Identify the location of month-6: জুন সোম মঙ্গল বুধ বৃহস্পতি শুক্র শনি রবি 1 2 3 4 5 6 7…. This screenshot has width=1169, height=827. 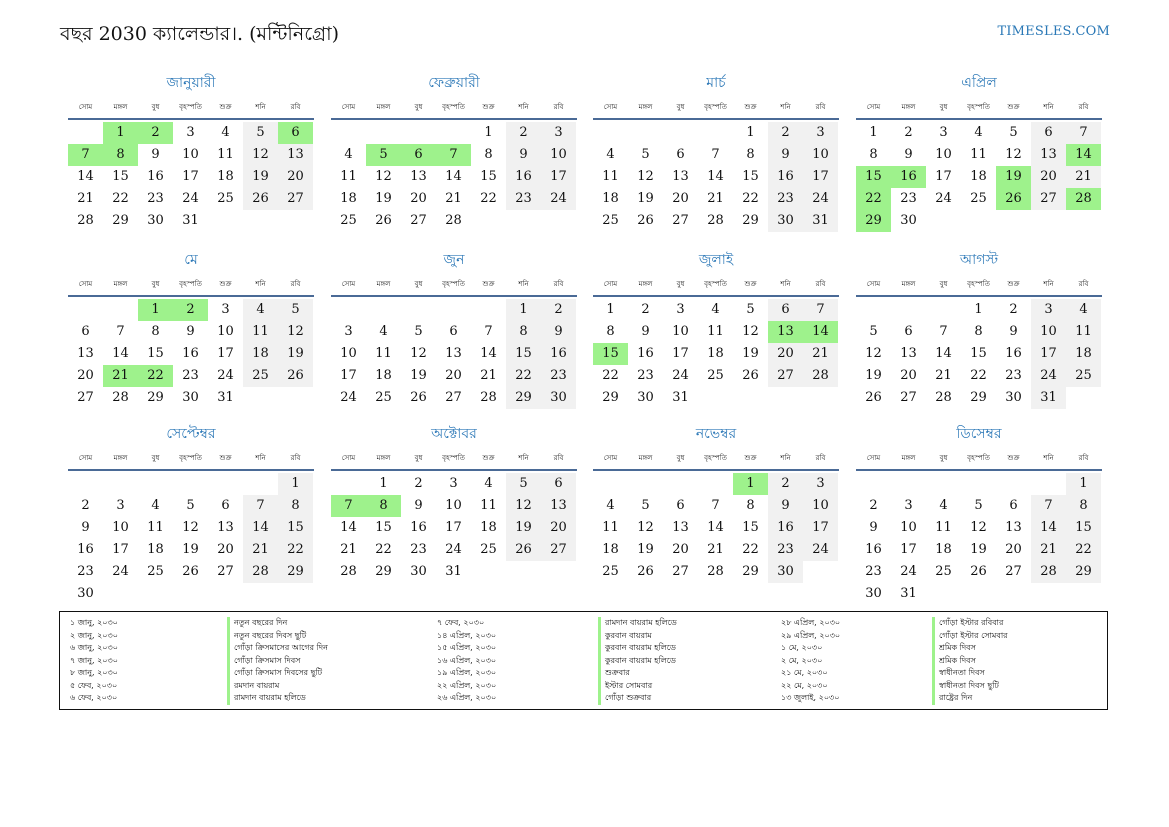
(454, 330).